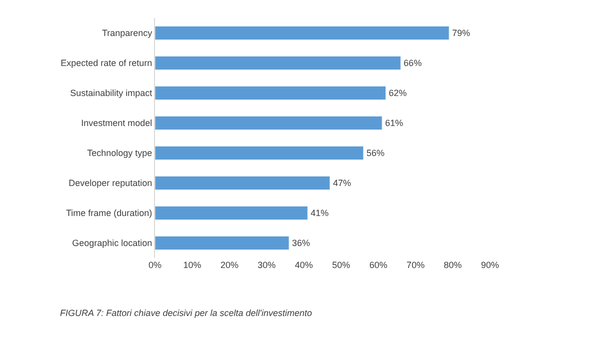 This screenshot has width=600, height=338. Describe the element at coordinates (155, 265) in the screenshot. I see `x-tick-label: 0%` at that location.